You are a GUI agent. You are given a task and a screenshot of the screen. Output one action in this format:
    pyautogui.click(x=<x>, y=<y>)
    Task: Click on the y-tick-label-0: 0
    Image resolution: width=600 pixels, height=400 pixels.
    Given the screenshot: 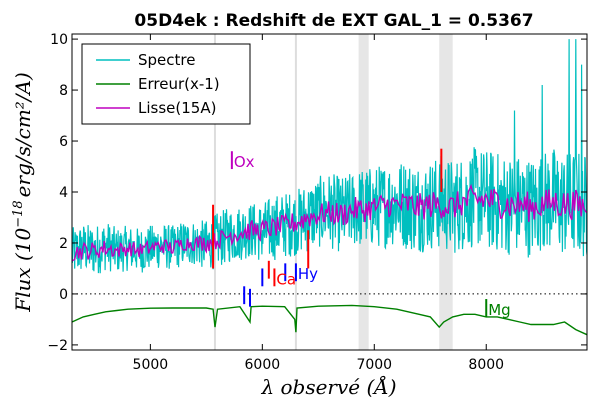 What is the action you would take?
    pyautogui.click(x=63, y=295)
    